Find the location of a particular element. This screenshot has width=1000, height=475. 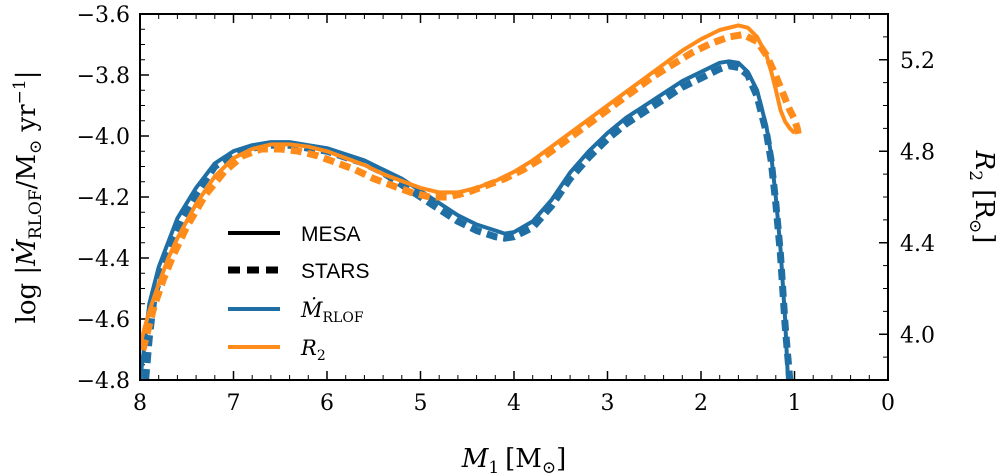

y-left-tick-label: −3.8 is located at coordinates (103, 76).